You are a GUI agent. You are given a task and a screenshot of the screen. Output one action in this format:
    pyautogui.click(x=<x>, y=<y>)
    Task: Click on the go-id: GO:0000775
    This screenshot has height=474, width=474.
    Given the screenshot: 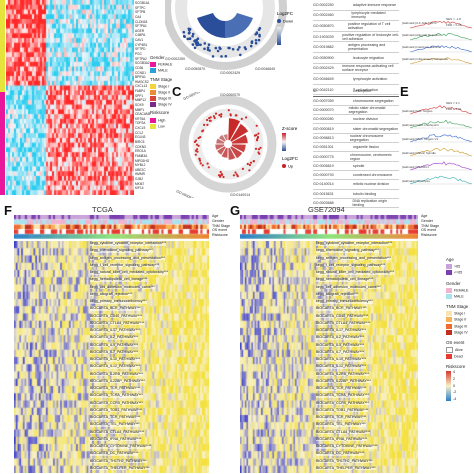 What is the action you would take?
    pyautogui.click(x=323, y=156)
    